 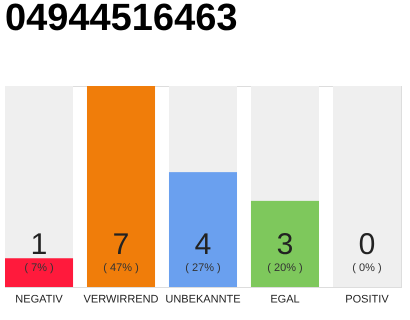 I want to click on x-tick-label: VERWIRREND, so click(x=121, y=300).